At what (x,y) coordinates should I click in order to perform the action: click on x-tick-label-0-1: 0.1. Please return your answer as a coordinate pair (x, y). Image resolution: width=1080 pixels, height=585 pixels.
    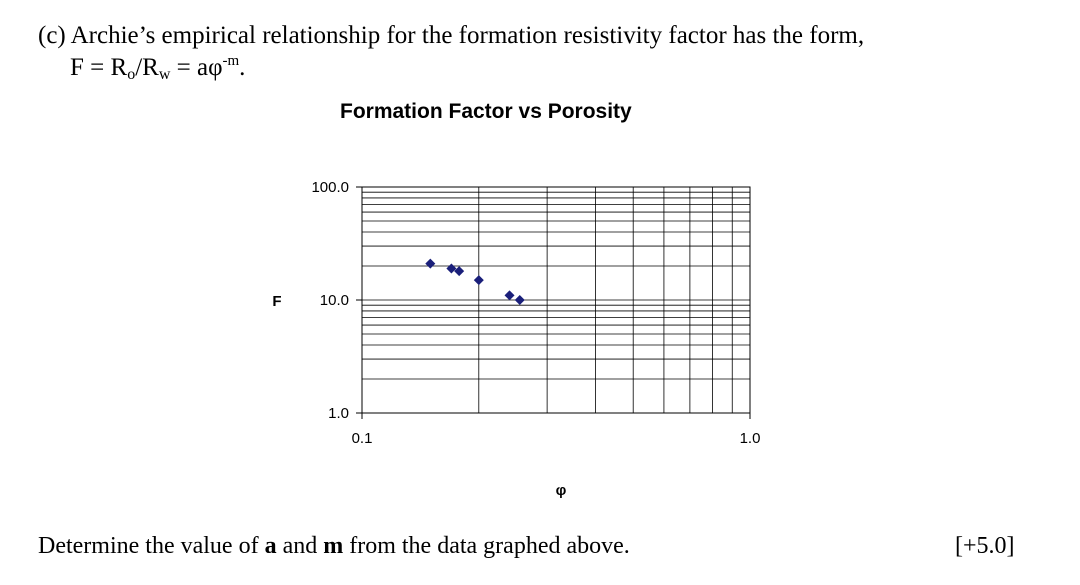
    Looking at the image, I should click on (362, 438).